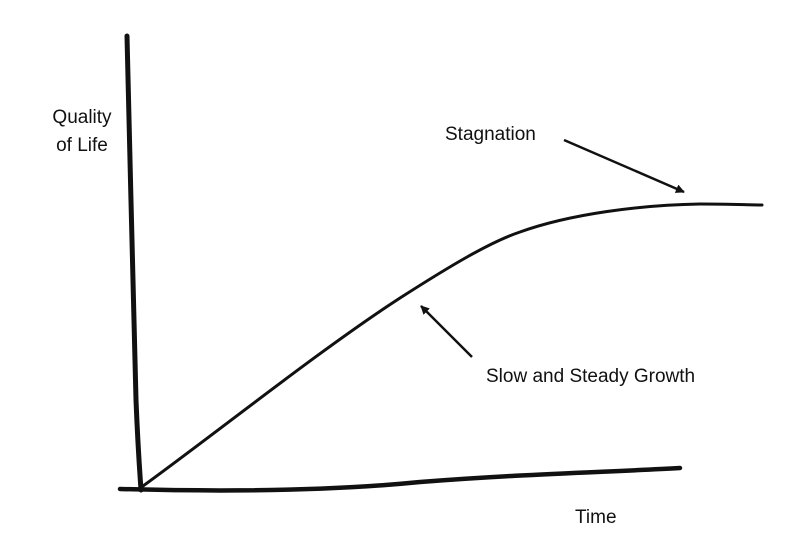 The height and width of the screenshot is (551, 800). Describe the element at coordinates (624, 166) in the screenshot. I see `stagnation-arrow` at that location.